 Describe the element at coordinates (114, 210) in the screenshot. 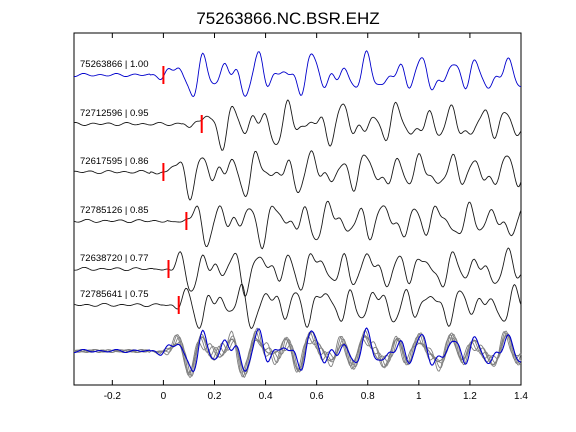

I see `trace-label: 72785126 | 0.85` at that location.